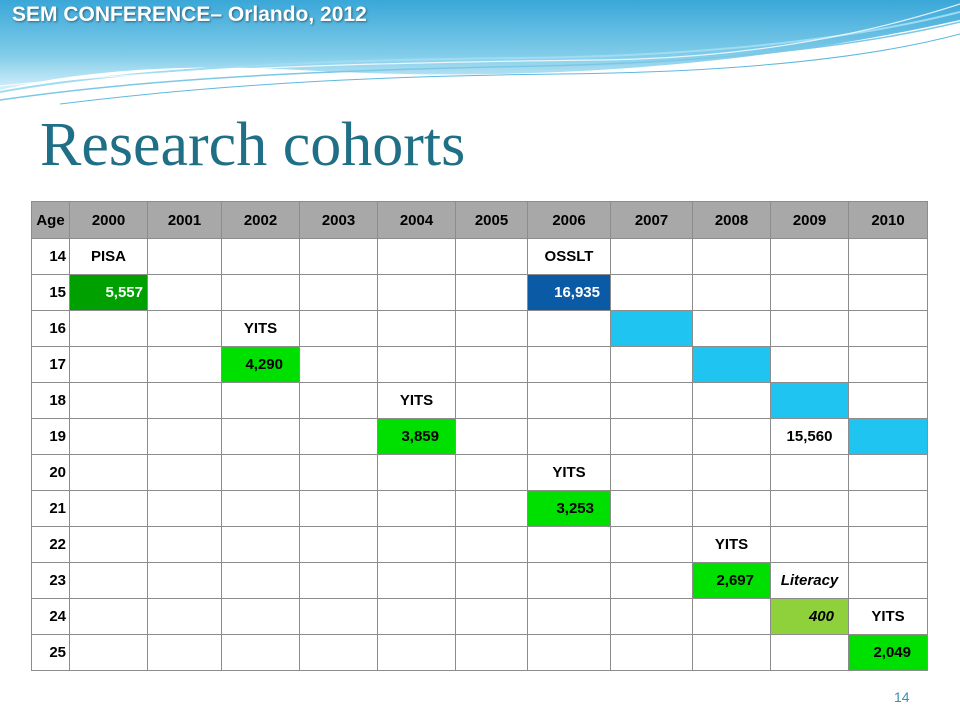 This screenshot has width=960, height=720. I want to click on column-header-year: 2005, so click(491, 220).